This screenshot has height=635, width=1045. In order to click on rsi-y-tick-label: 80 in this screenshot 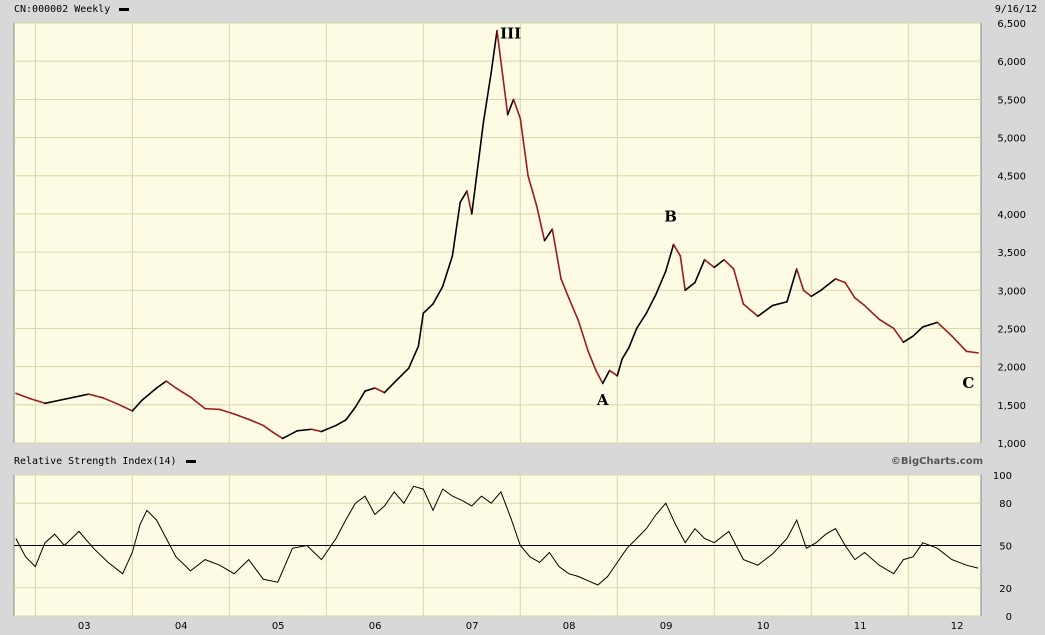, I will do `click(1005, 504)`.